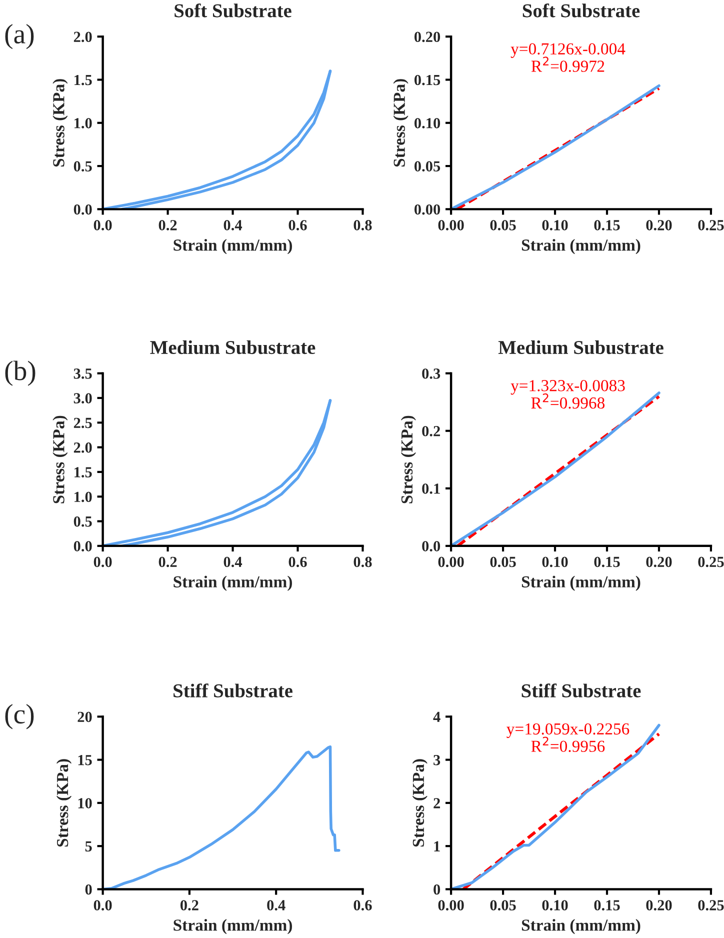 This screenshot has width=724, height=938. What do you see at coordinates (85, 803) in the screenshot?
I see `y-tick-label: 10` at bounding box center [85, 803].